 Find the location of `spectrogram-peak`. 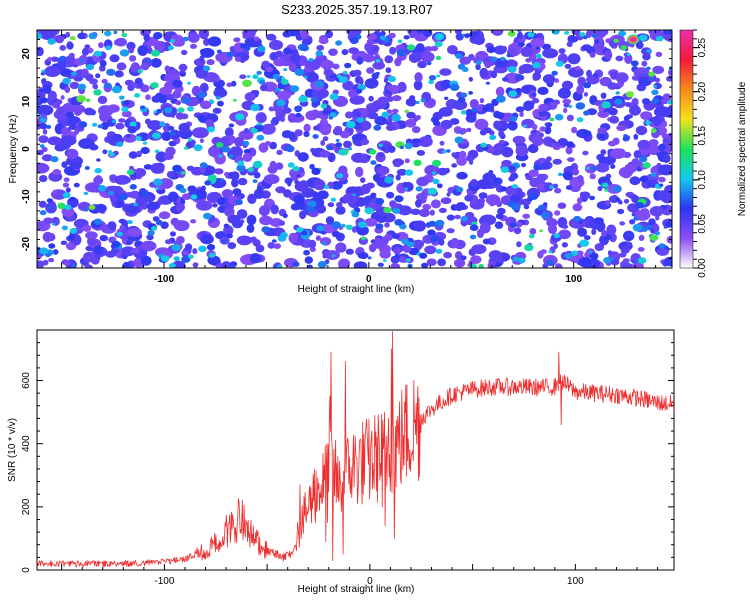

spectrogram-peak is located at coordinates (633, 39).